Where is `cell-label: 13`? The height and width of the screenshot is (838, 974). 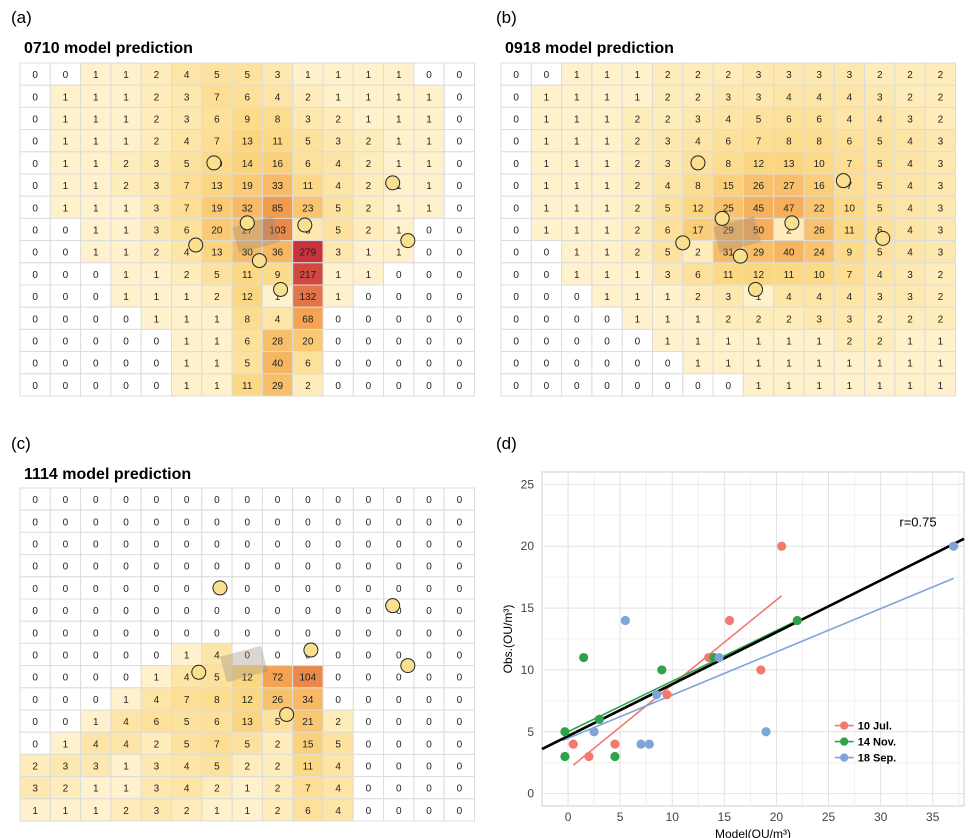 cell-label: 13 is located at coordinates (789, 164).